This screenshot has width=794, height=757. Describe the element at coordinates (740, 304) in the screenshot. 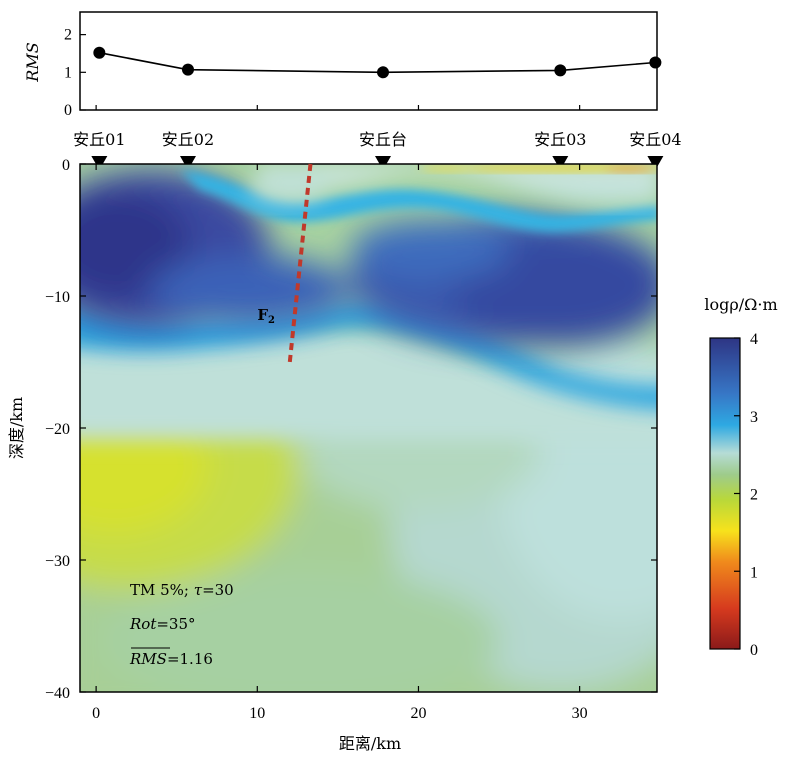

I see `colorbar-label: logρ/Ω·m` at that location.